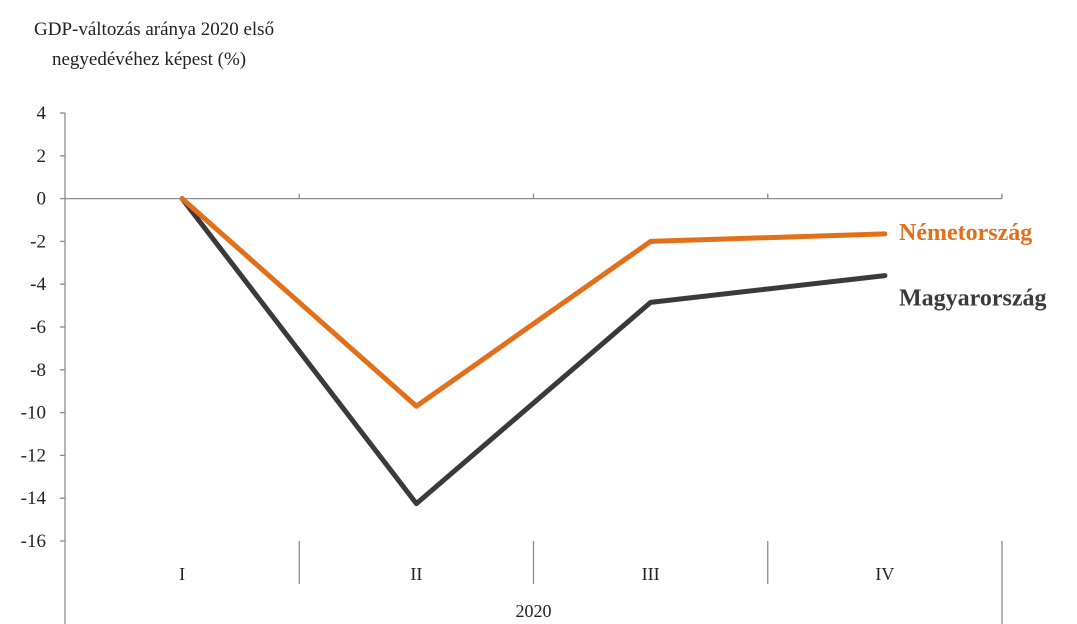  I want to click on y-tick-label: -10, so click(33, 413).